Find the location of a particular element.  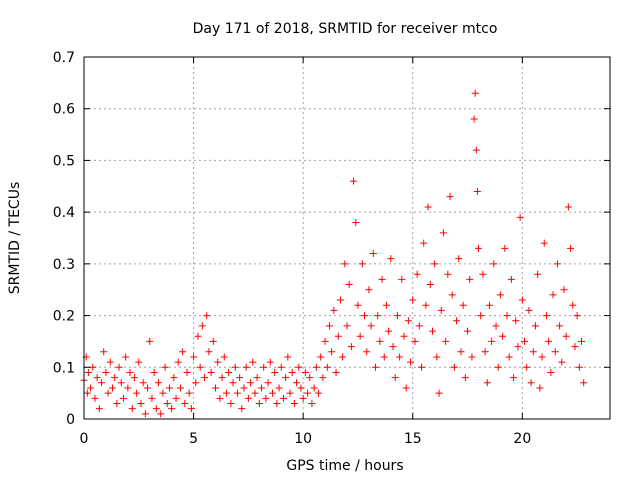

x-tick-labels: 0 5 10 15 20 is located at coordinates (306, 439).